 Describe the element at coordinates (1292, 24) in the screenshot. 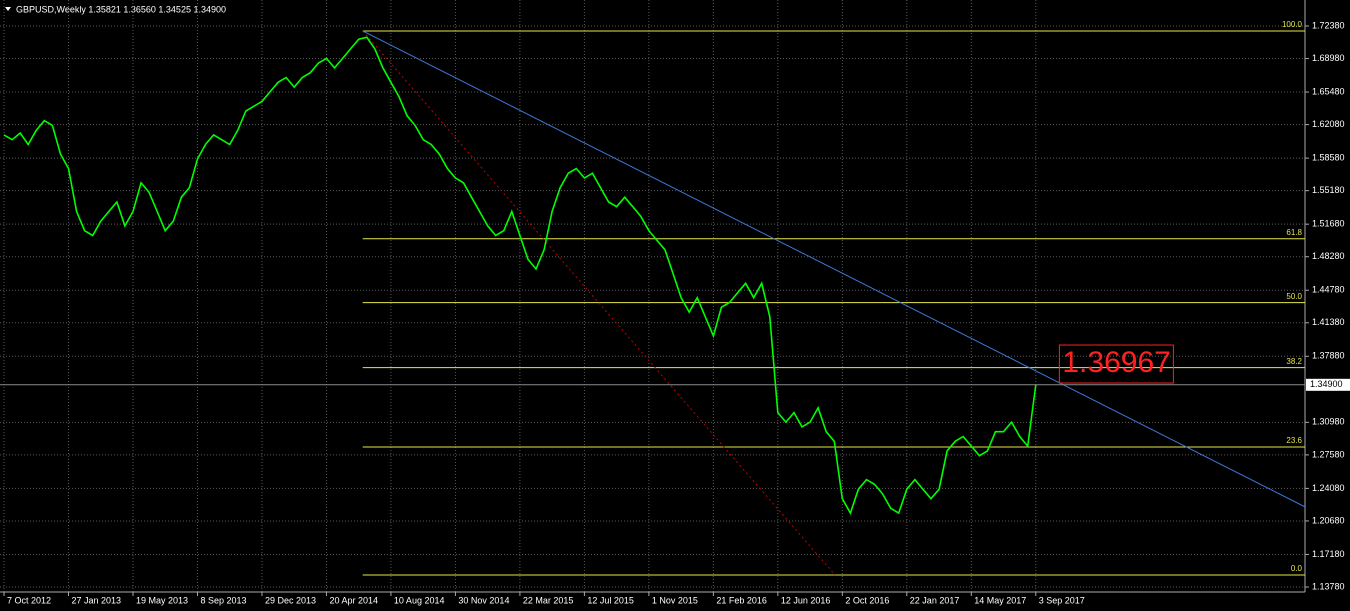

I see `fibo-label: 100.0` at that location.